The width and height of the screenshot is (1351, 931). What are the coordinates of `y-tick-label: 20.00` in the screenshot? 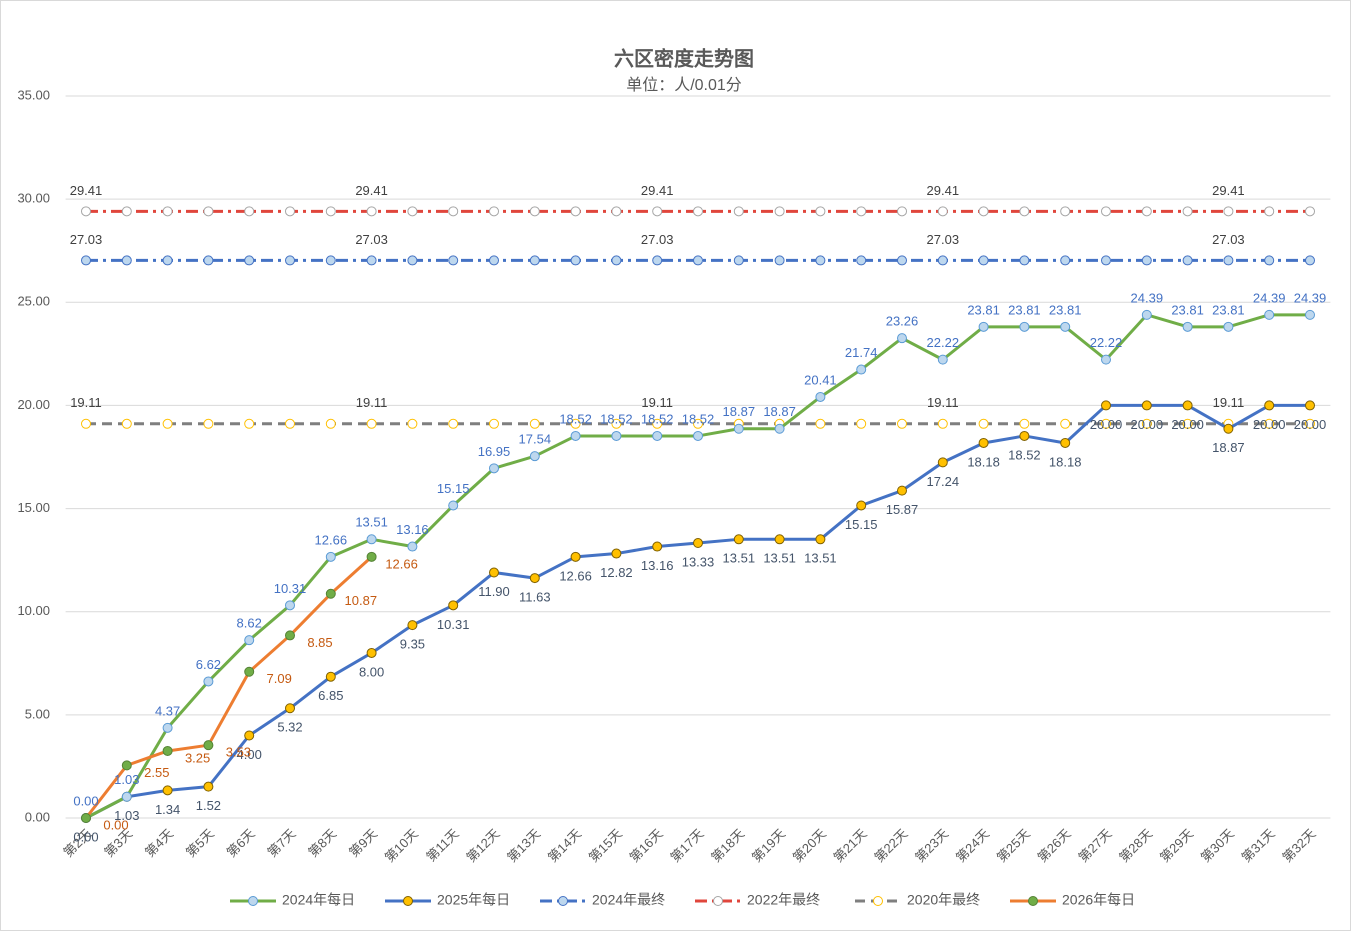 It's located at (33, 404).